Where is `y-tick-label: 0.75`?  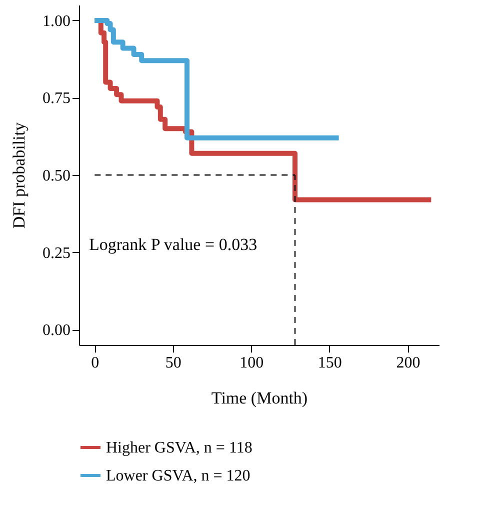
y-tick-label: 0.75 is located at coordinates (56, 99).